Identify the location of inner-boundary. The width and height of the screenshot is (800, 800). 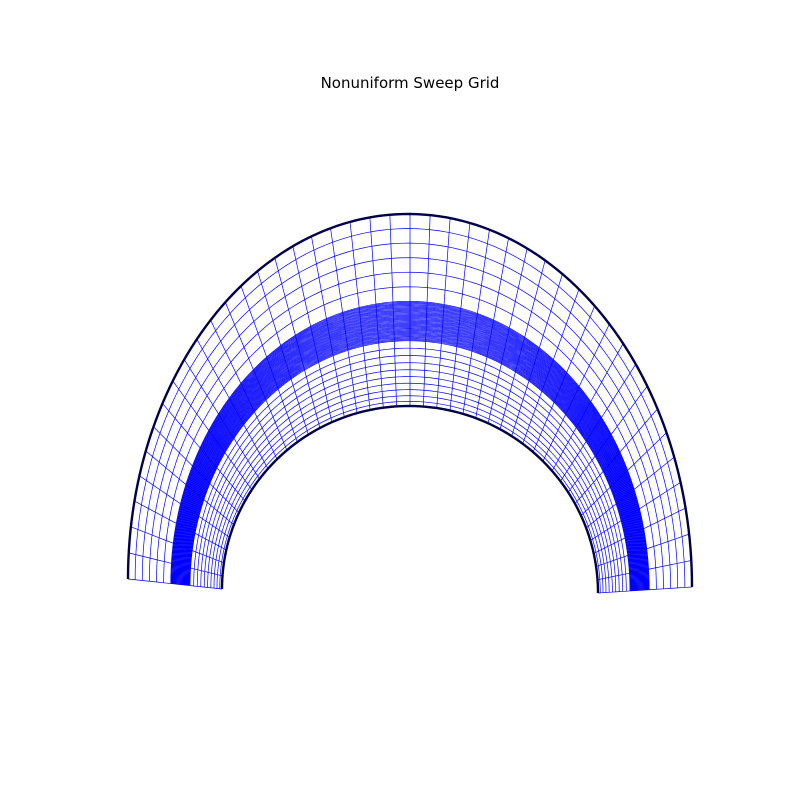
(410, 499).